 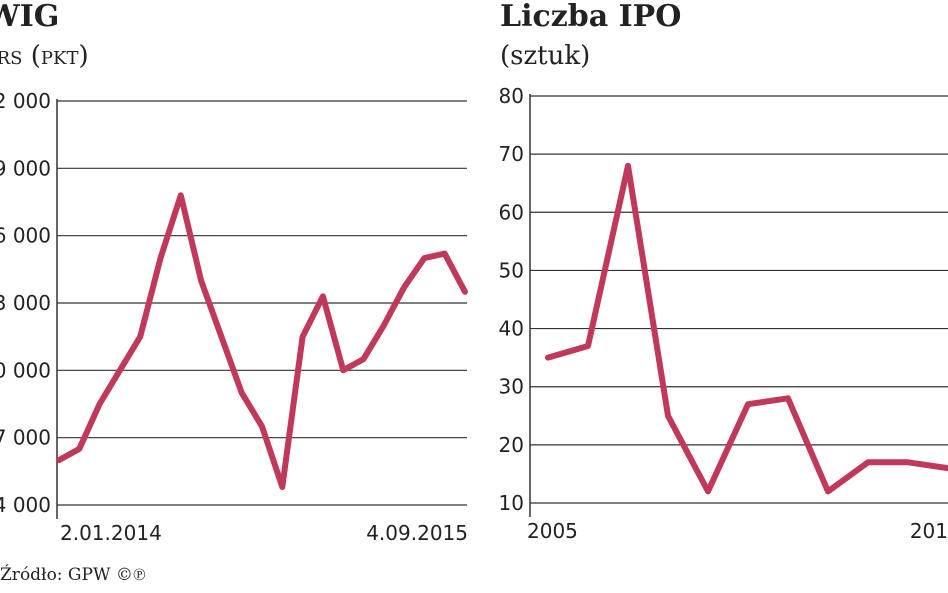 I want to click on y-tick-label: 44 000, so click(x=25, y=505).